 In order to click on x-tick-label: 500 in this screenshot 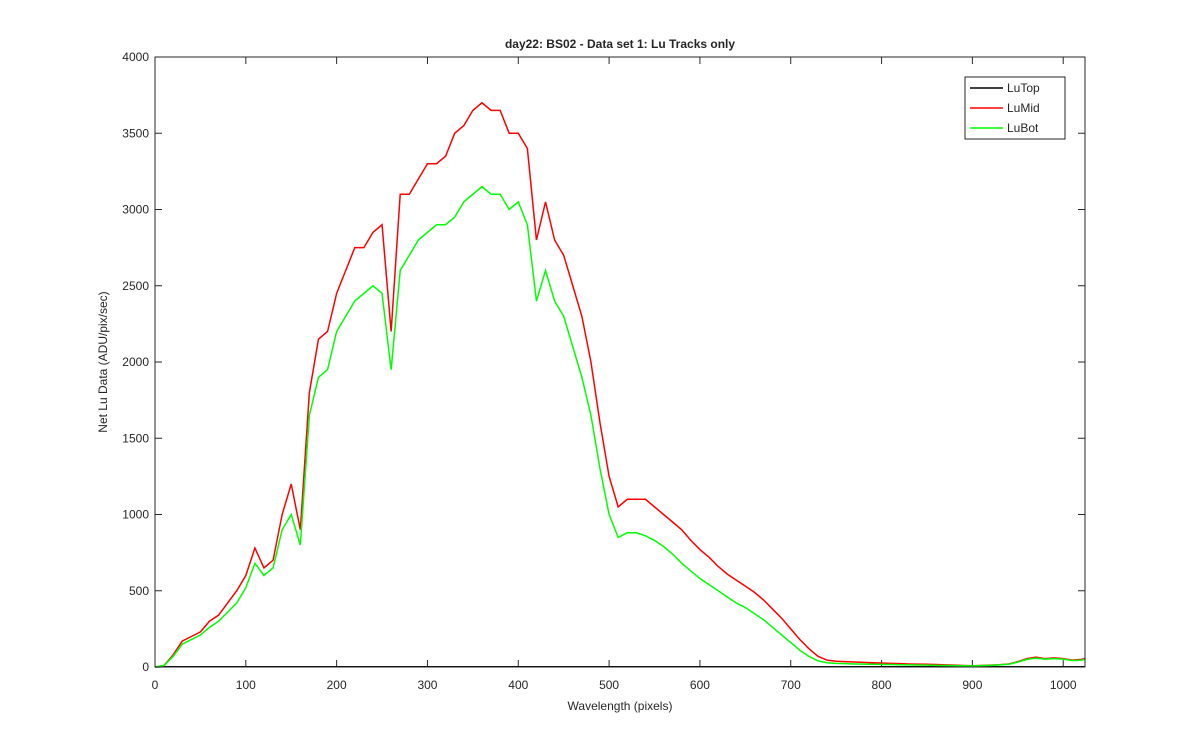, I will do `click(609, 685)`.